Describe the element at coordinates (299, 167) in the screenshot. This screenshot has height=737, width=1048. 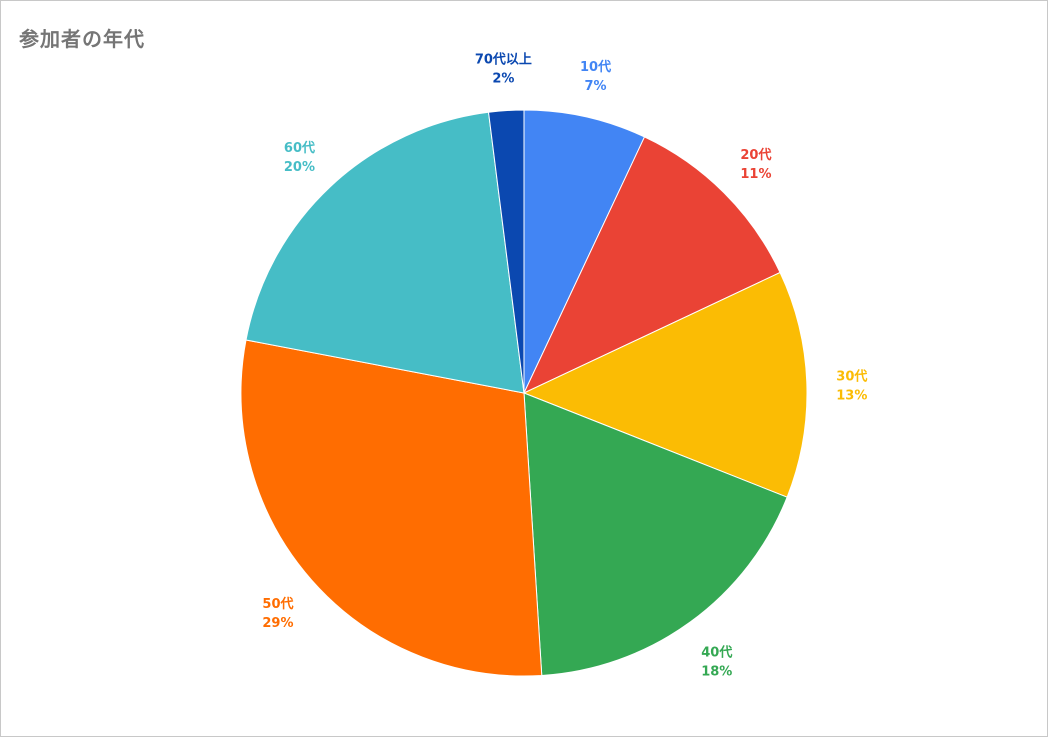
I see `slice-percent: 20%` at that location.